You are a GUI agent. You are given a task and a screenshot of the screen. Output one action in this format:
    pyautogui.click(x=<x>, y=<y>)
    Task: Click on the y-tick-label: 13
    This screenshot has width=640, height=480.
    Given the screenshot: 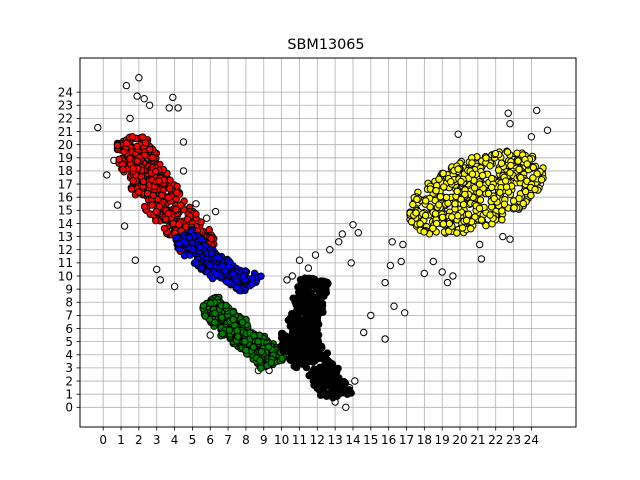 What is the action you would take?
    pyautogui.click(x=65, y=237)
    